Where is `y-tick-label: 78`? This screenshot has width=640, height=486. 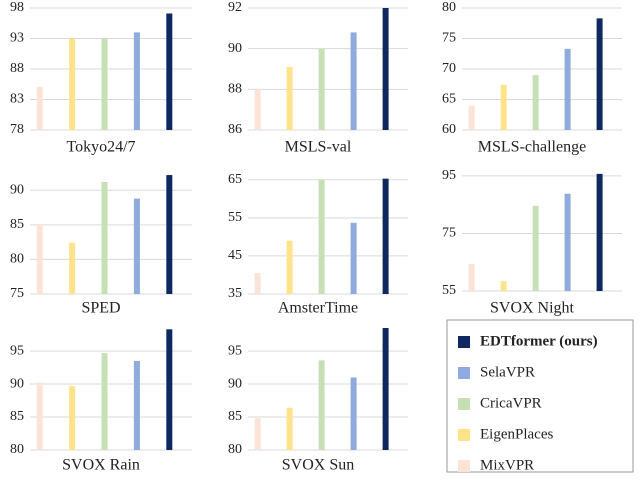 y-tick-label: 78 is located at coordinates (17, 129).